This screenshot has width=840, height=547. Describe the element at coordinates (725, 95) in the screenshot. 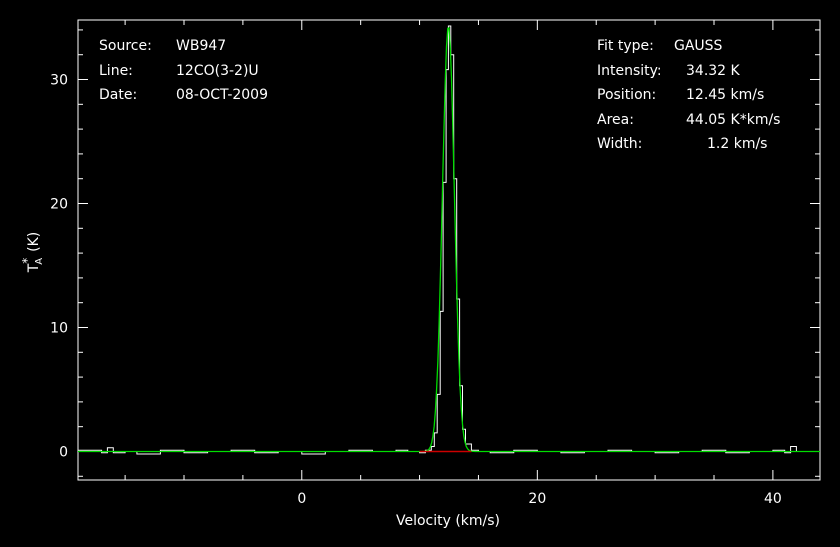

I see `position-value: 12.45 km/s` at that location.